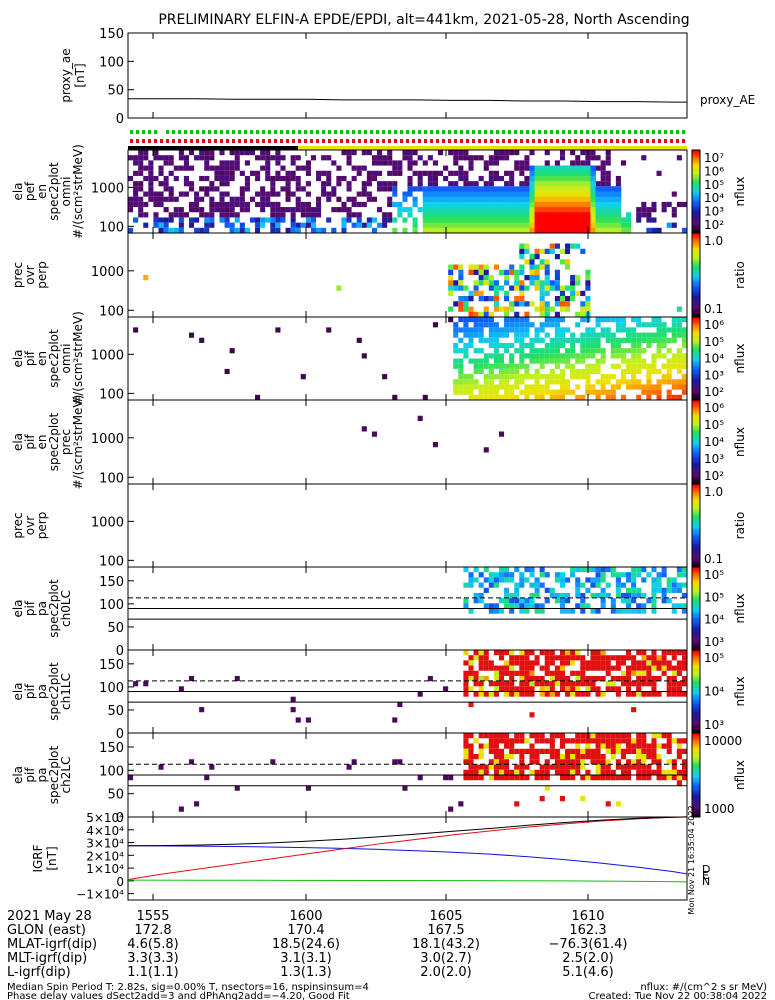 The width and height of the screenshot is (775, 1000). I want to click on pif-omni-colorbar-tick: 10⁵, so click(714, 342).